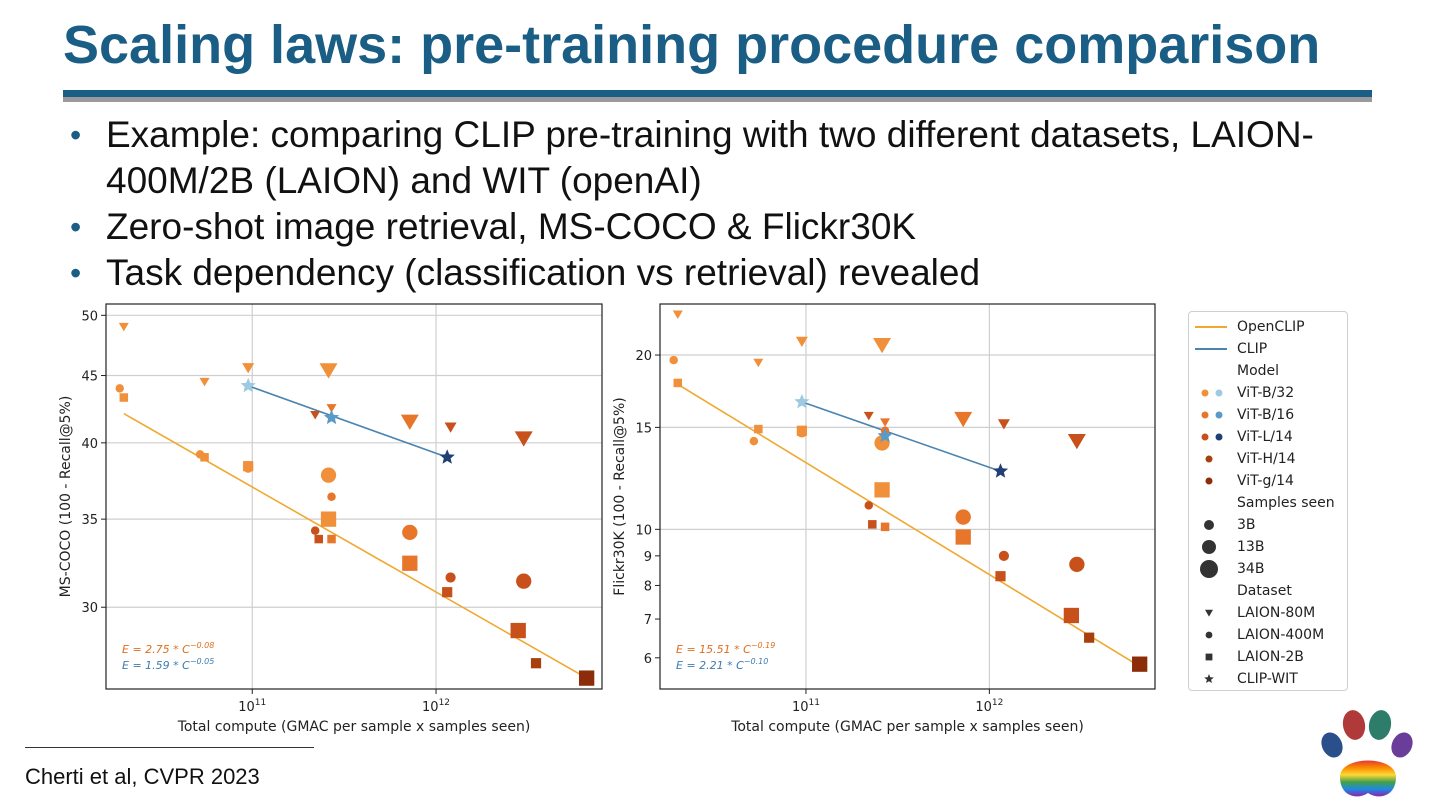 This screenshot has width=1440, height=811. I want to click on legend-item: Samples seen, so click(1268, 503).